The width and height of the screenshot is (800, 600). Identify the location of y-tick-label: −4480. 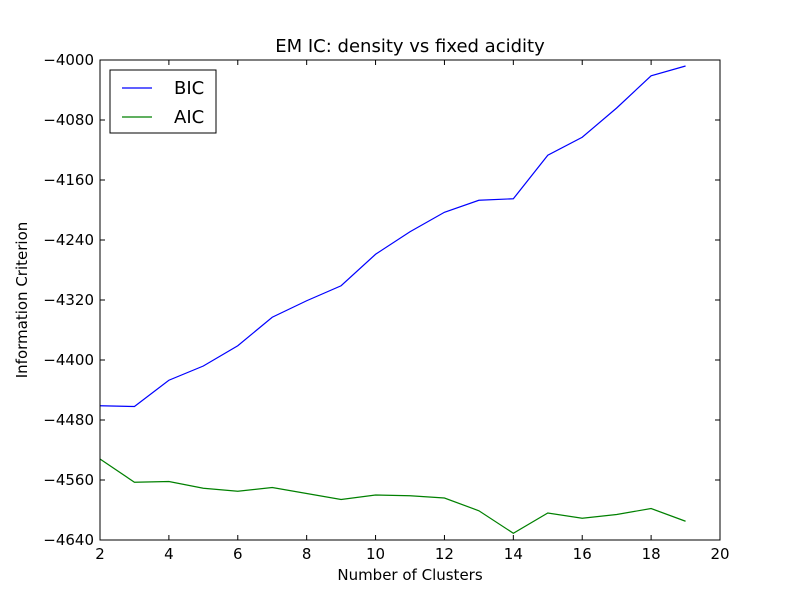
(68, 420).